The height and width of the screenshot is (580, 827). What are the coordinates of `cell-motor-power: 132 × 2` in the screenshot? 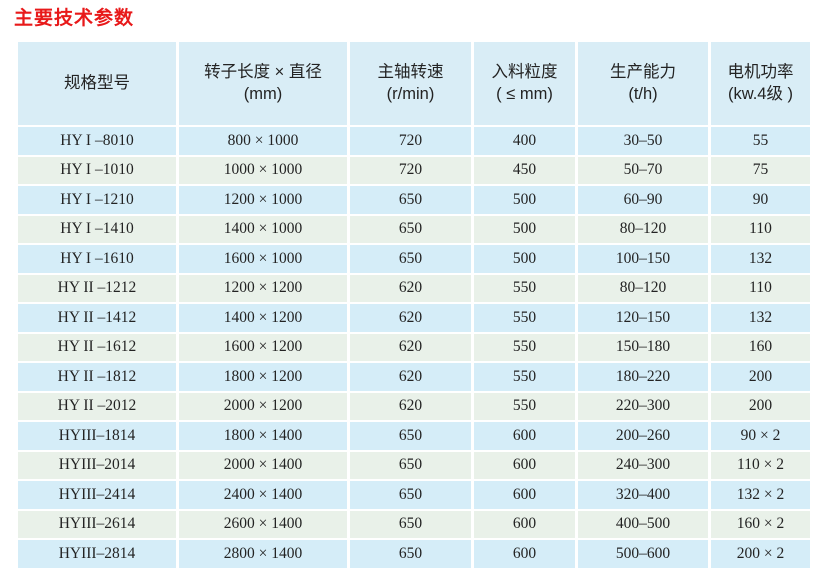 It's located at (760, 495).